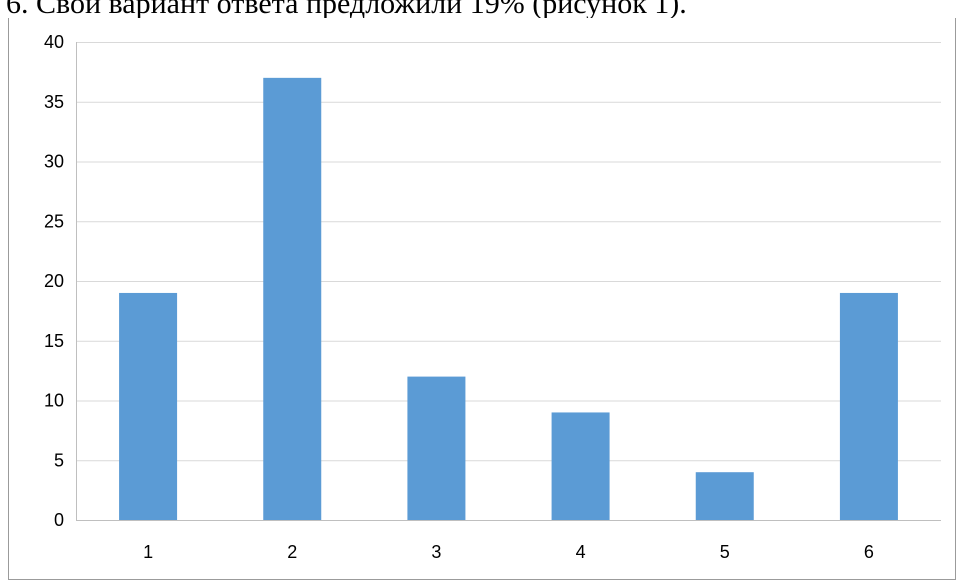 The height and width of the screenshot is (581, 957). What do you see at coordinates (54, 162) in the screenshot?
I see `y-tick-label-30: 30` at bounding box center [54, 162].